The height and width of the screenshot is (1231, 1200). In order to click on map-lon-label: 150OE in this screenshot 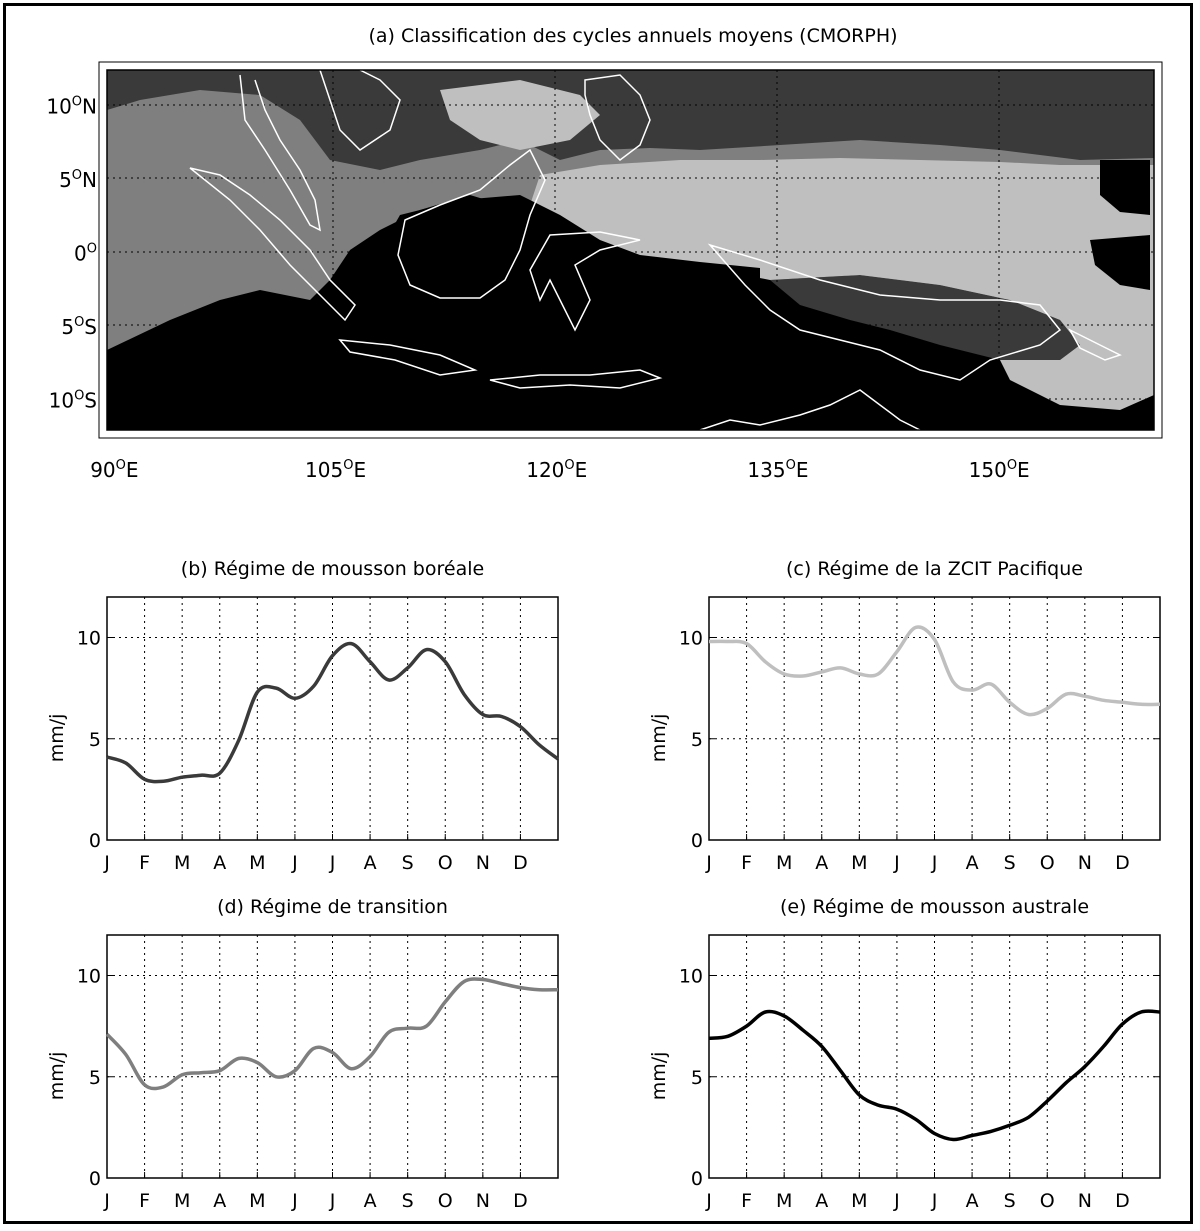, I will do `click(999, 470)`.